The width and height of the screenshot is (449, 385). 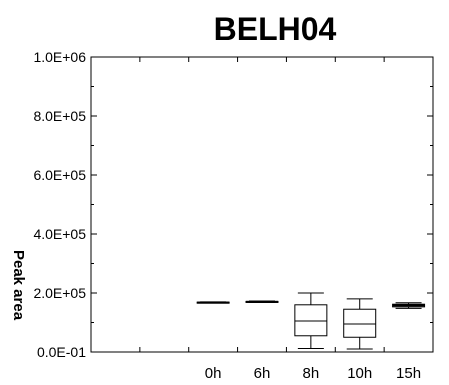 What do you see at coordinates (409, 305) in the screenshot?
I see `box-15h` at bounding box center [409, 305].